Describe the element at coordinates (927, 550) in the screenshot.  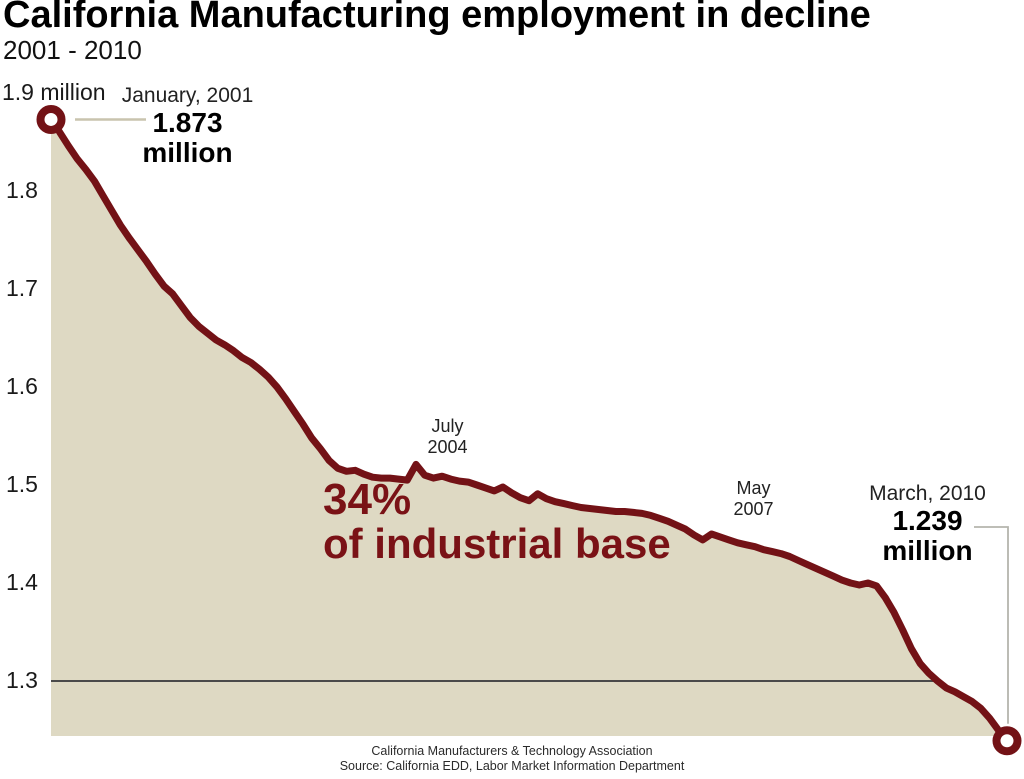
I see `annotation-march-2010-unit: million` at that location.